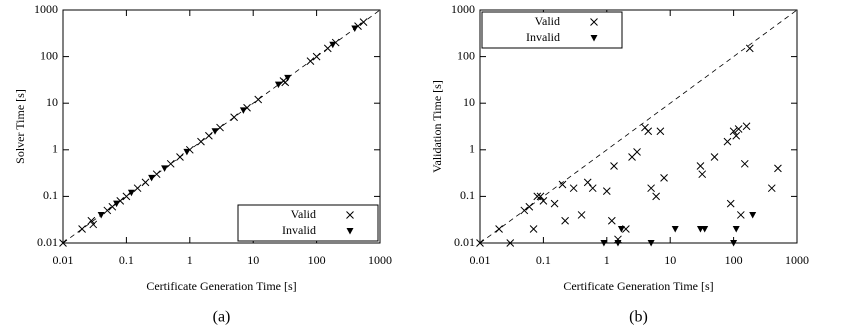  I want to click on legend-label: Valid, so click(547, 21).